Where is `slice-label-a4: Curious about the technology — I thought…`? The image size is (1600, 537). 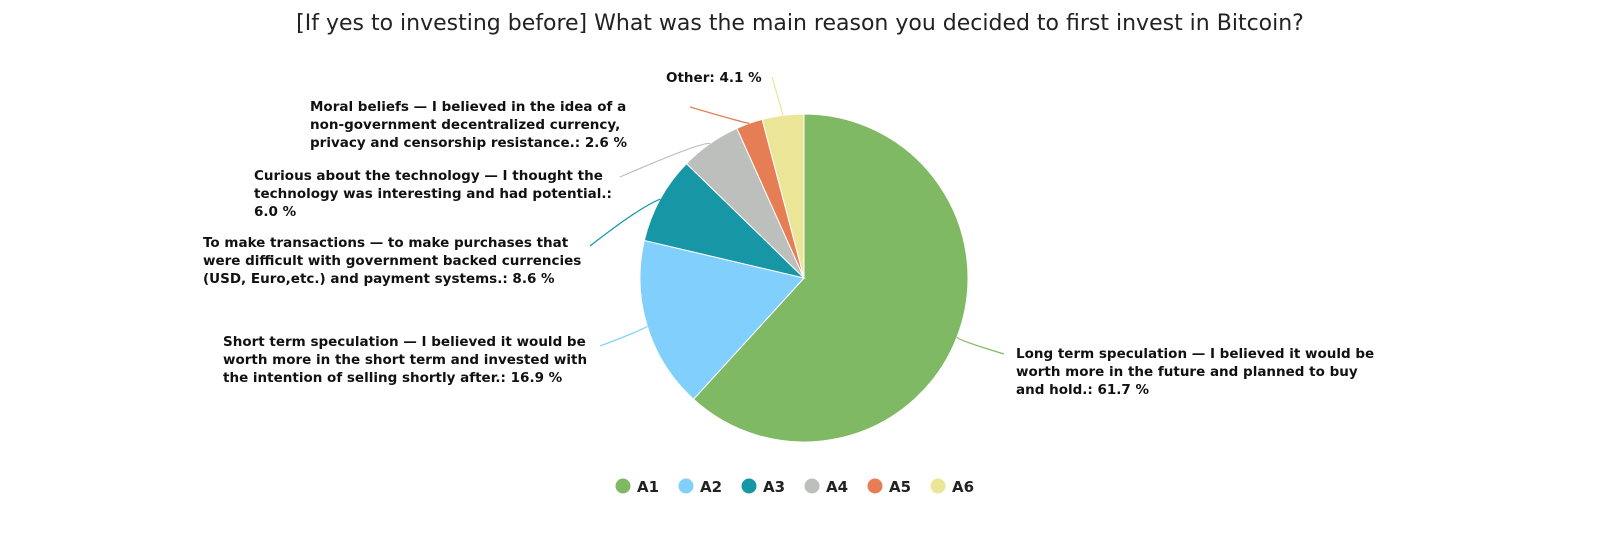 slice-label-a4: Curious about the technology — I thought… is located at coordinates (433, 194).